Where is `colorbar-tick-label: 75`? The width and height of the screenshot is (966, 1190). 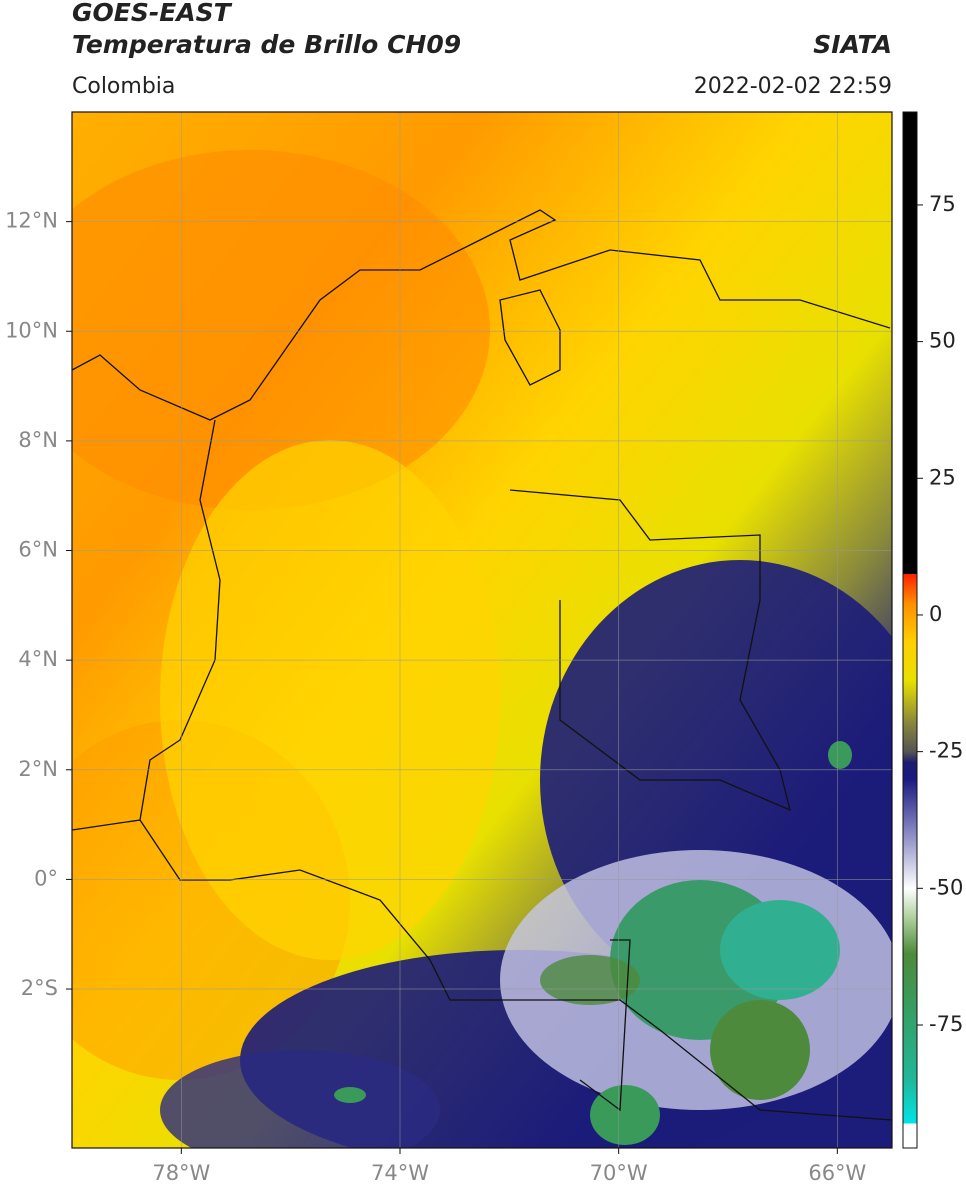 colorbar-tick-label: 75 is located at coordinates (942, 204).